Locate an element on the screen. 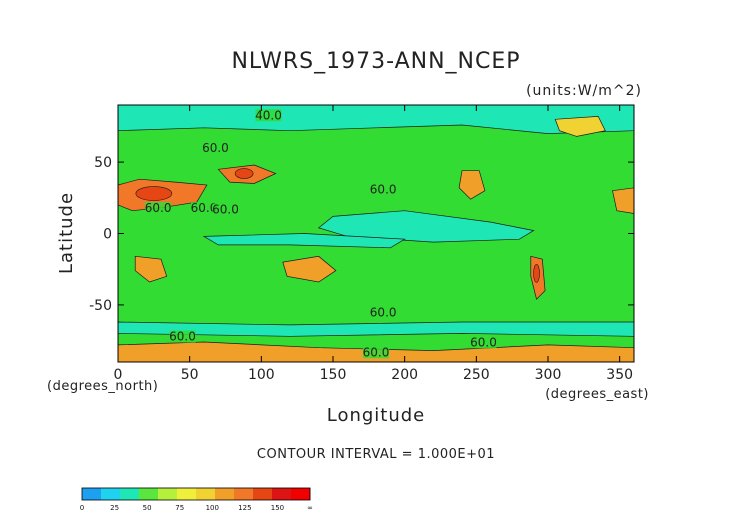  colorbar-tick-label: 100 is located at coordinates (212, 508).